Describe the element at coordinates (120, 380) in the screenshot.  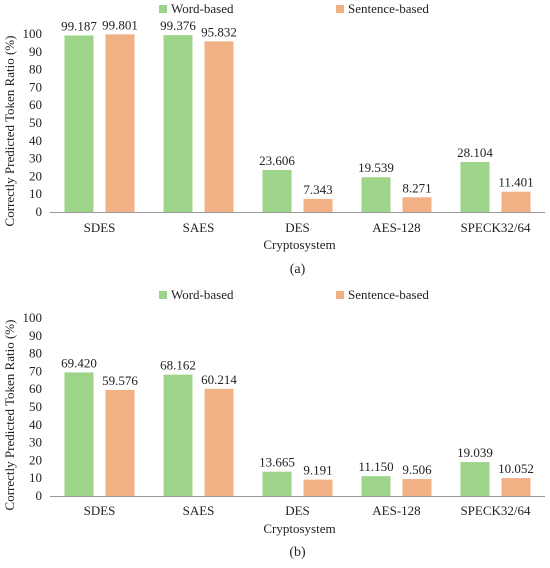
I see `data-label: 59.576` at that location.